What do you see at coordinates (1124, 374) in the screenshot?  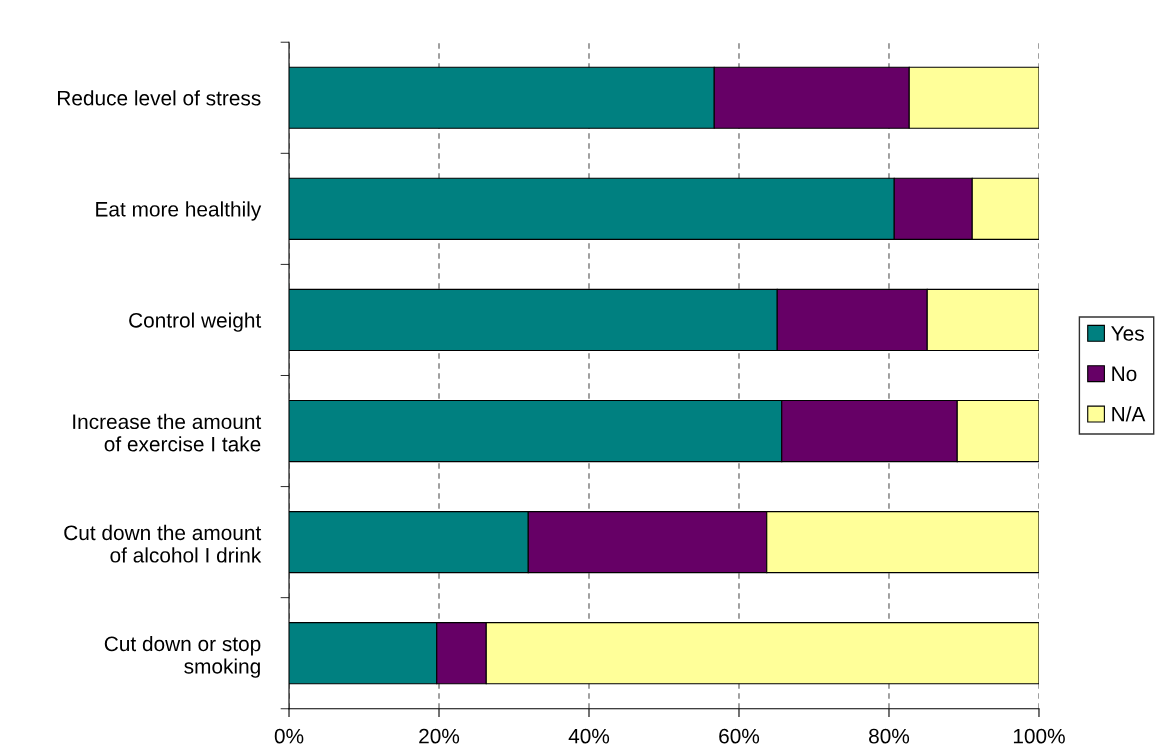 I see `legend-label: No` at bounding box center [1124, 374].